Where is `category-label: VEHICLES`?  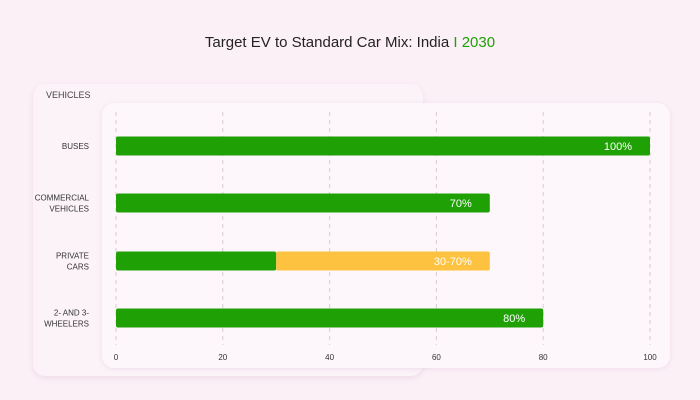
category-label: VEHICLES is located at coordinates (69, 209).